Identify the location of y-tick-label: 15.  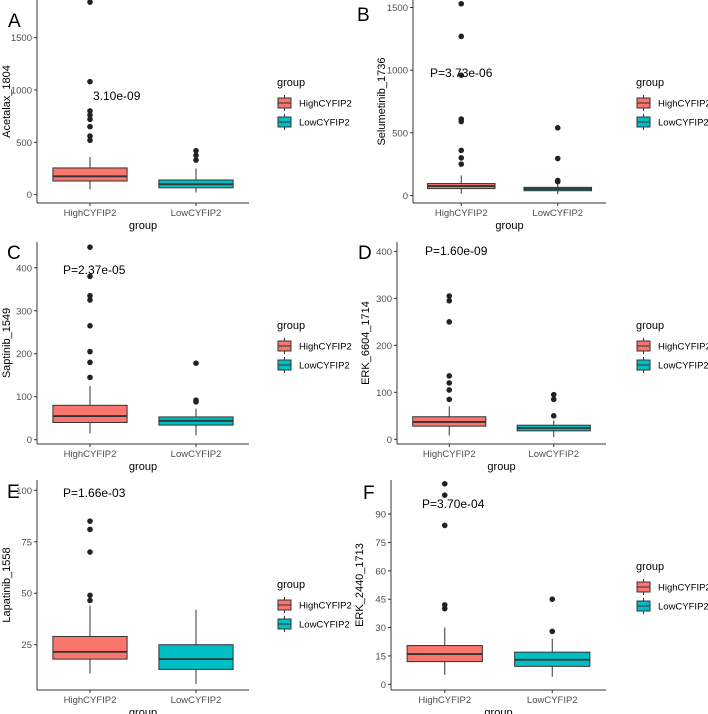
(380, 656).